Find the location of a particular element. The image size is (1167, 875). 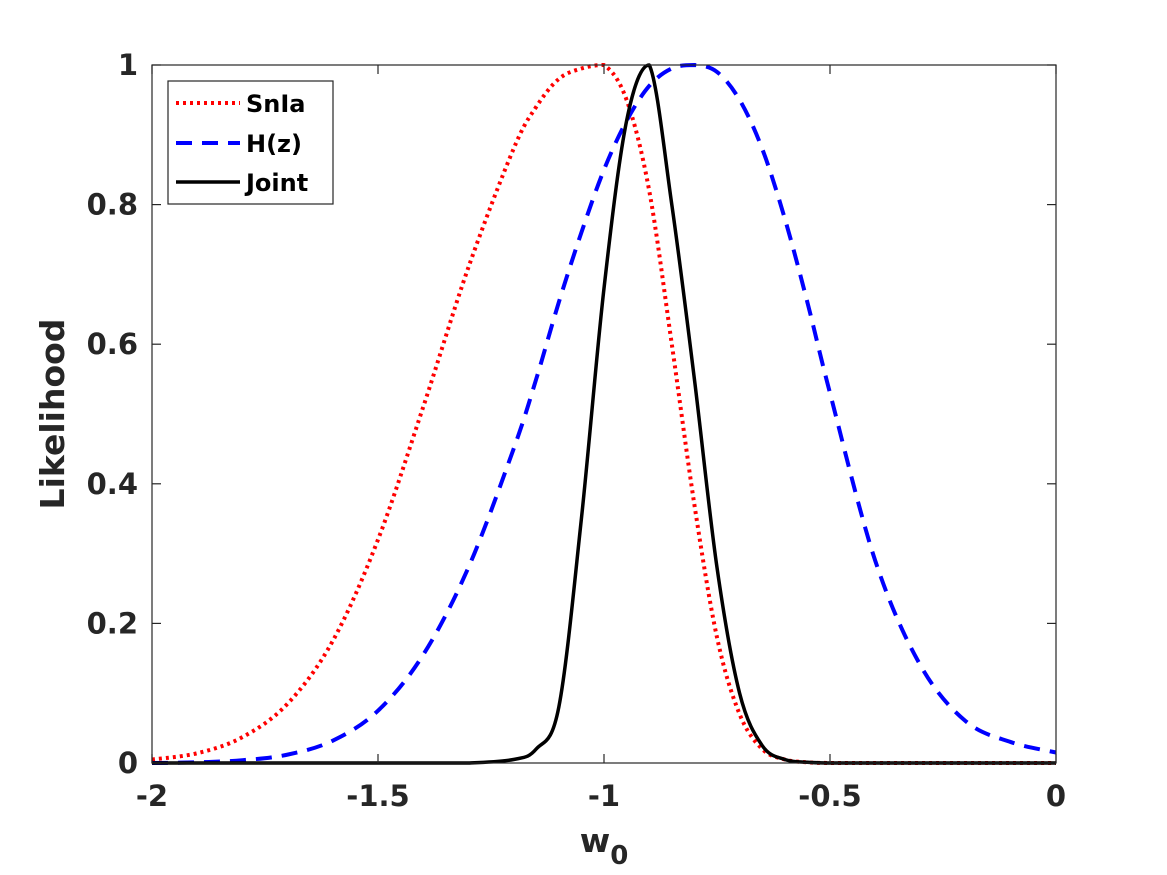

y-tick-label: 0.2 is located at coordinates (112, 623).